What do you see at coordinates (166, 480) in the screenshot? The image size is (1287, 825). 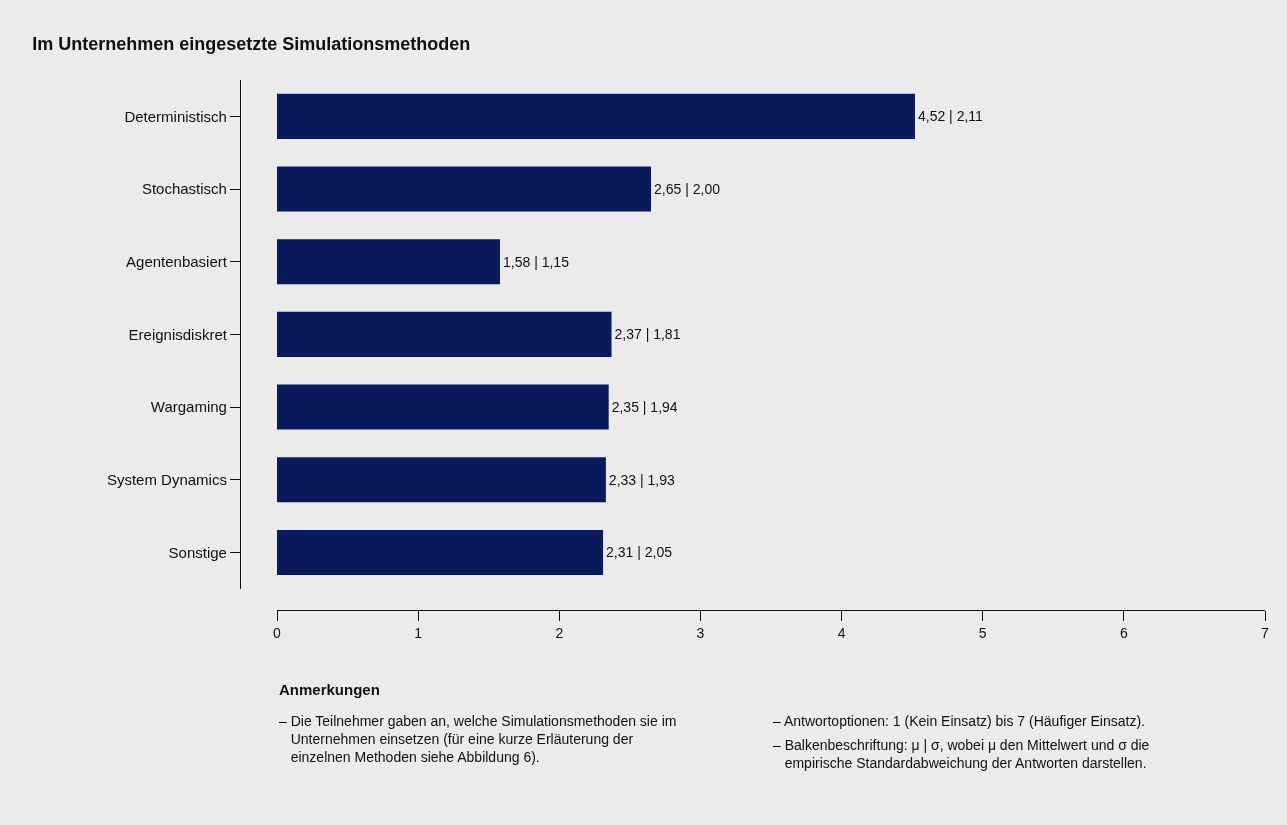 I see `y-tick-label: System Dynamics` at bounding box center [166, 480].